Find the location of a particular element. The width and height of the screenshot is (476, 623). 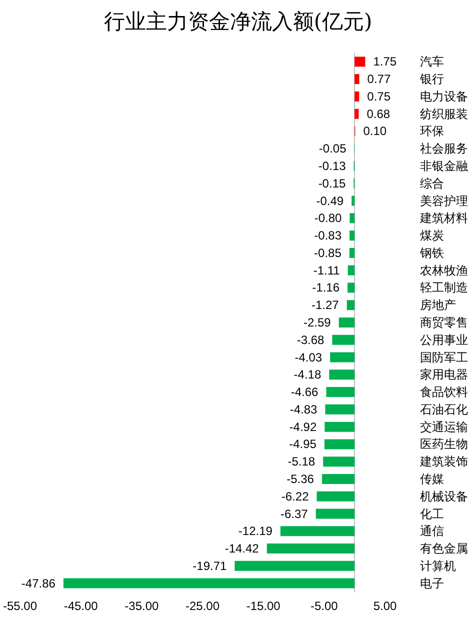

data-label: -0.80 is located at coordinates (328, 218).